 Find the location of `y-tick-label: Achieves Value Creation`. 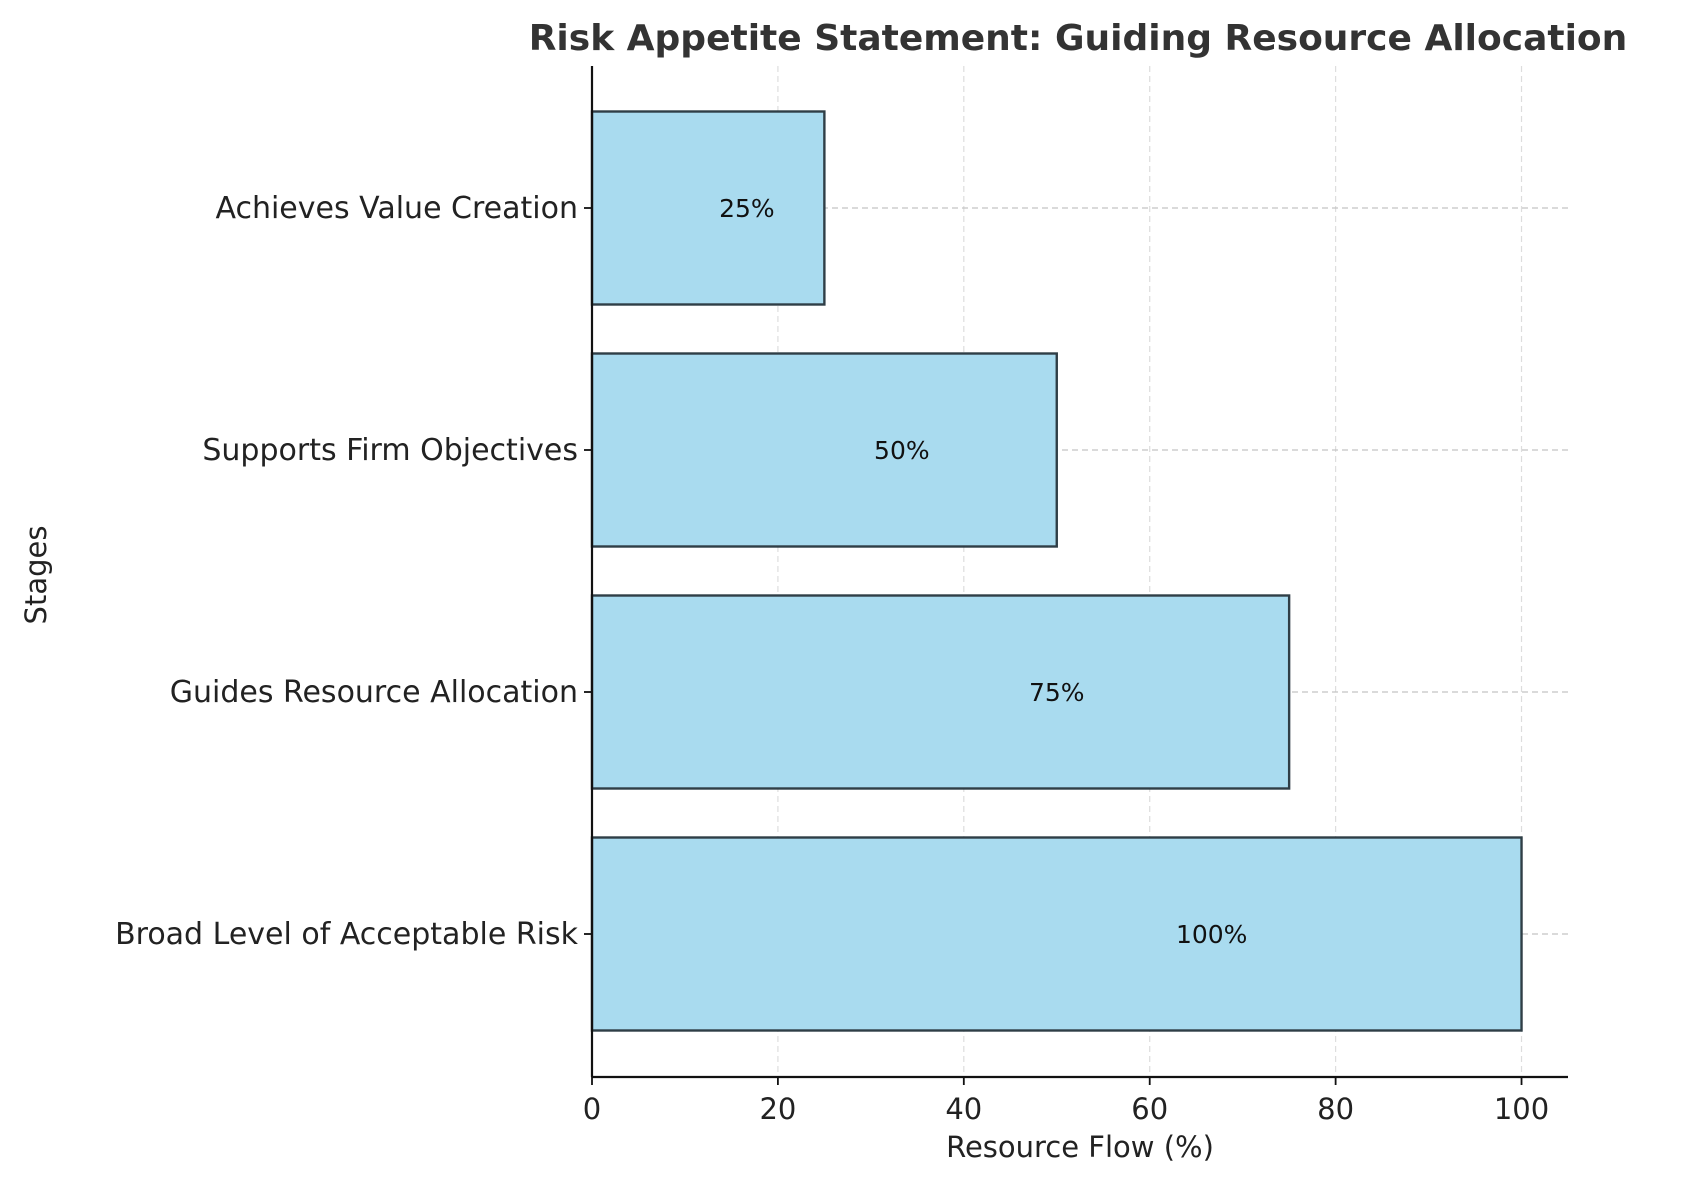

y-tick-label: Achieves Value Creation is located at coordinates (396, 208).